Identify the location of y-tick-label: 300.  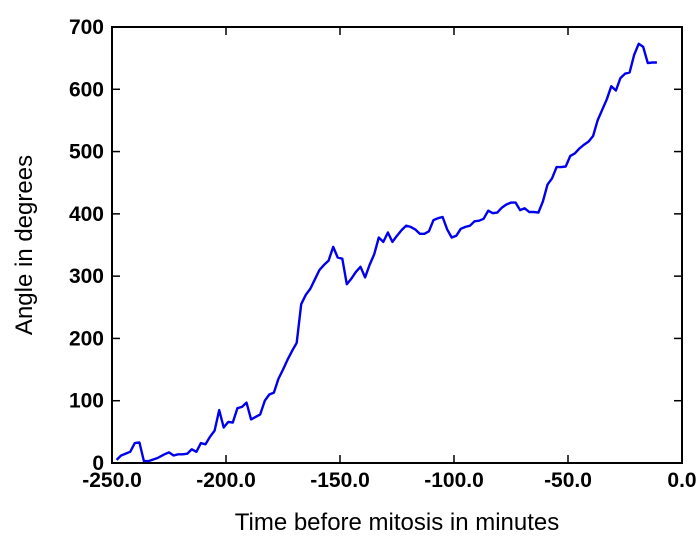
(86, 276).